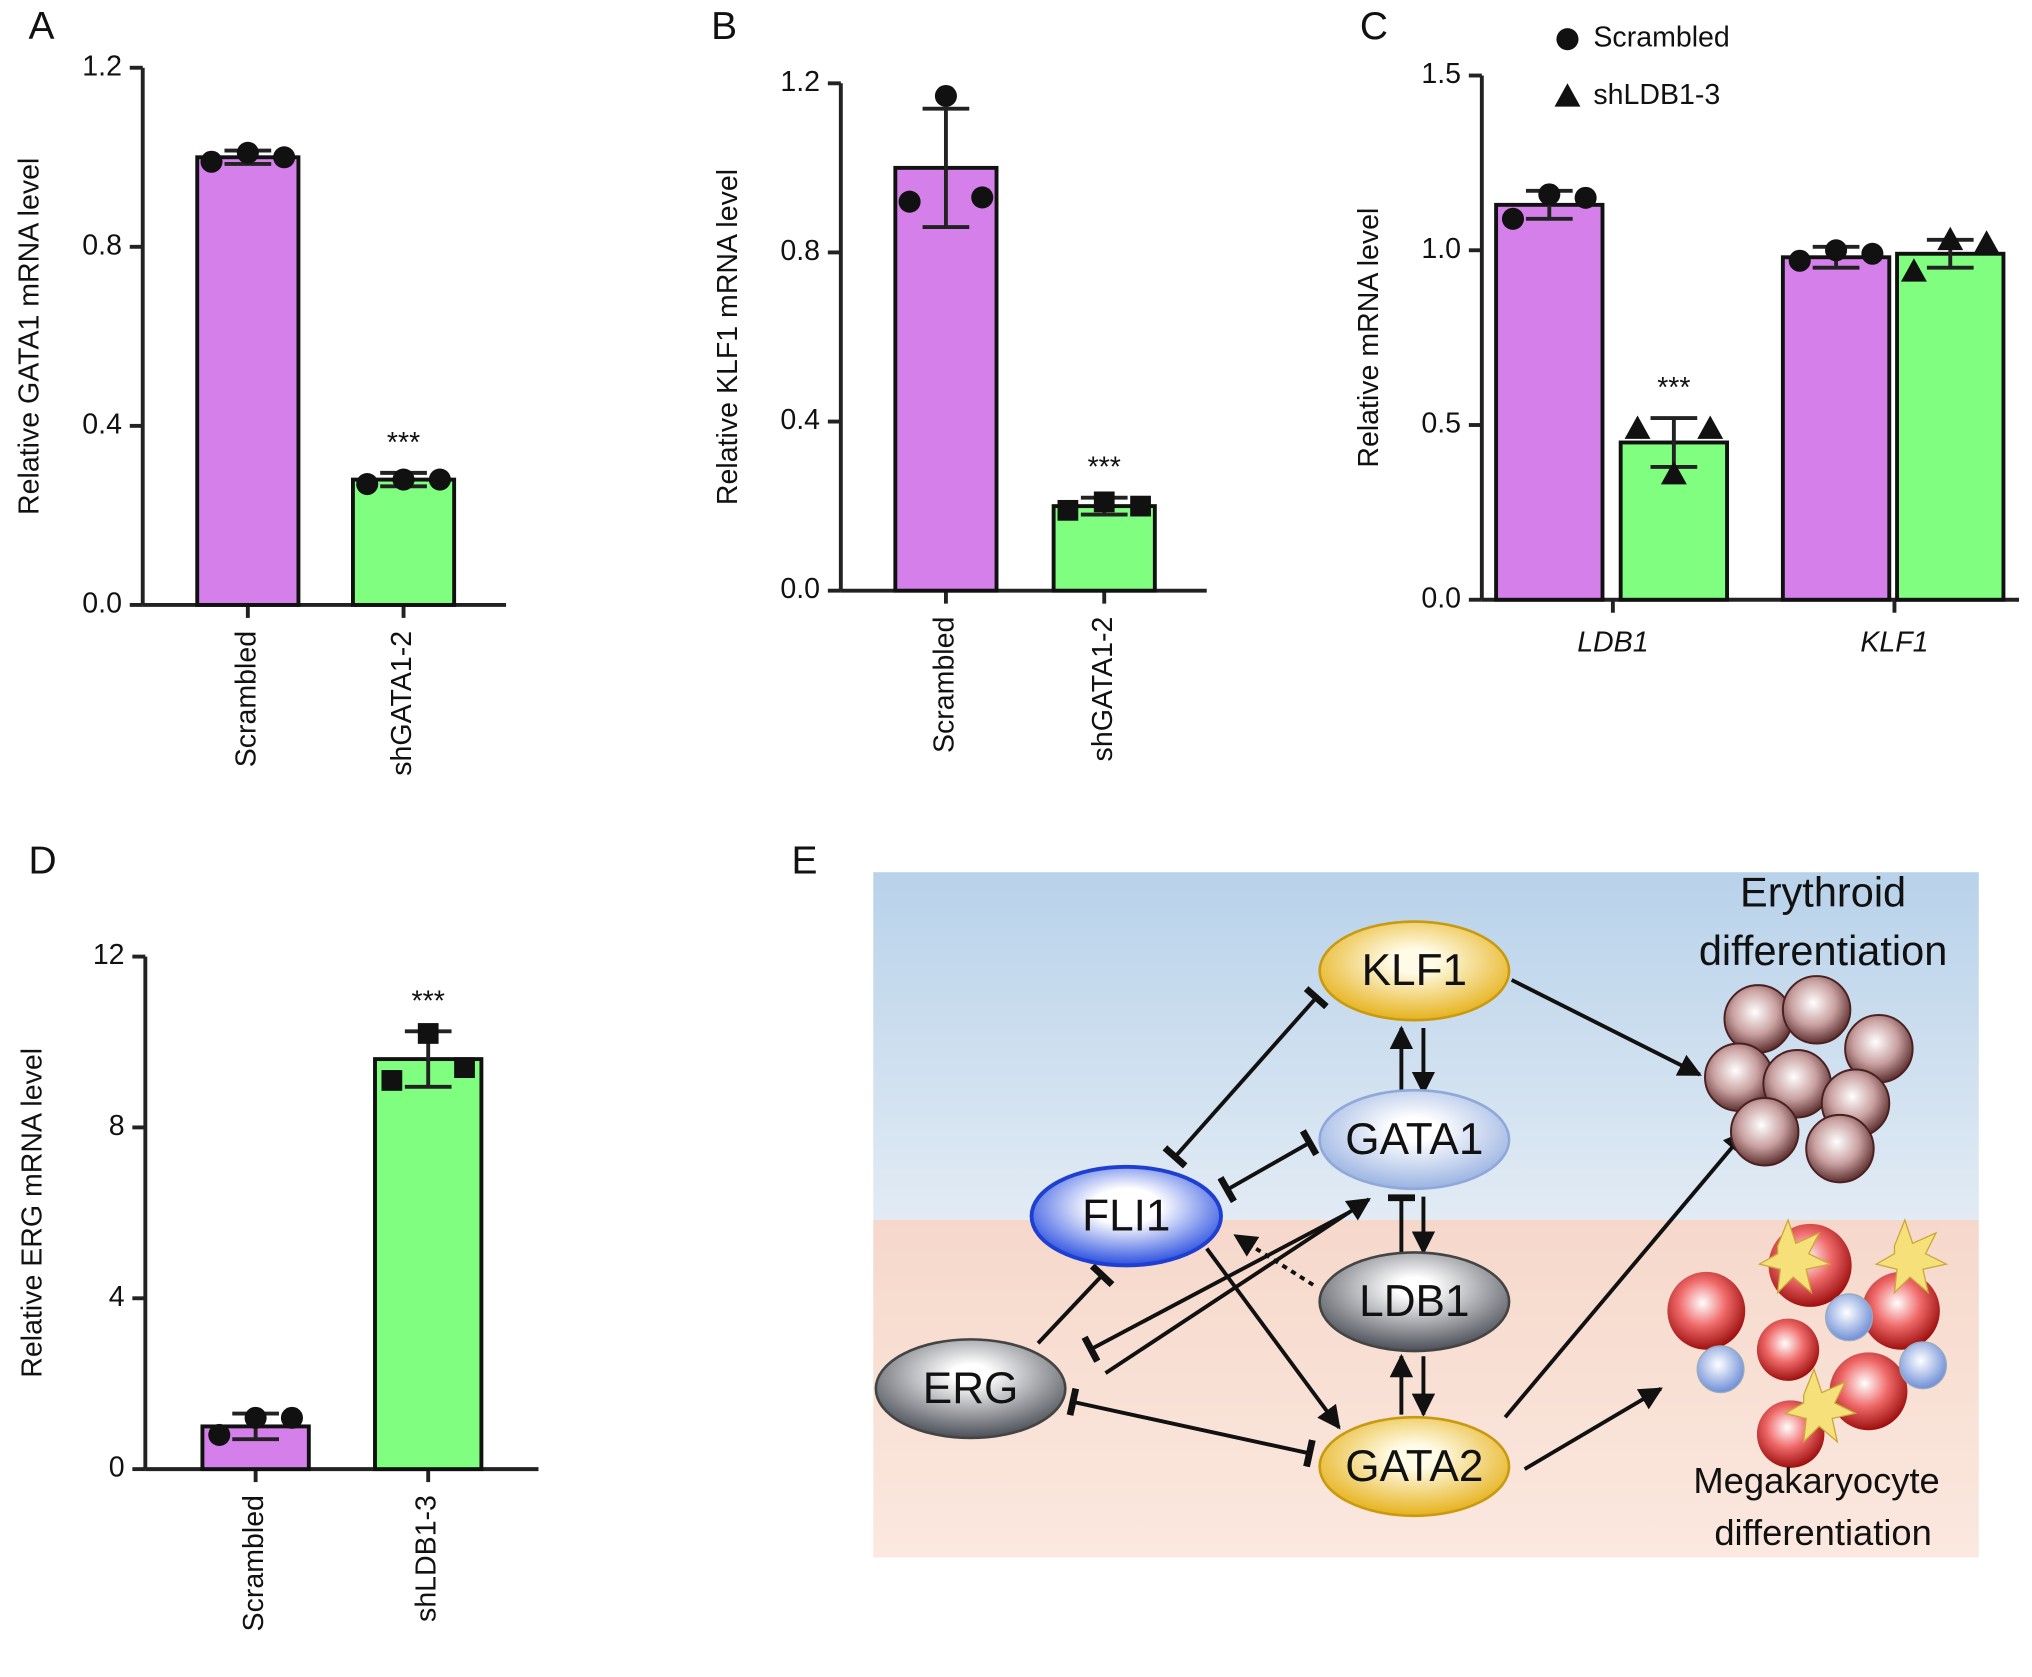  What do you see at coordinates (427, 1558) in the screenshot?
I see `x-tick-label: shLDB1-3` at bounding box center [427, 1558].